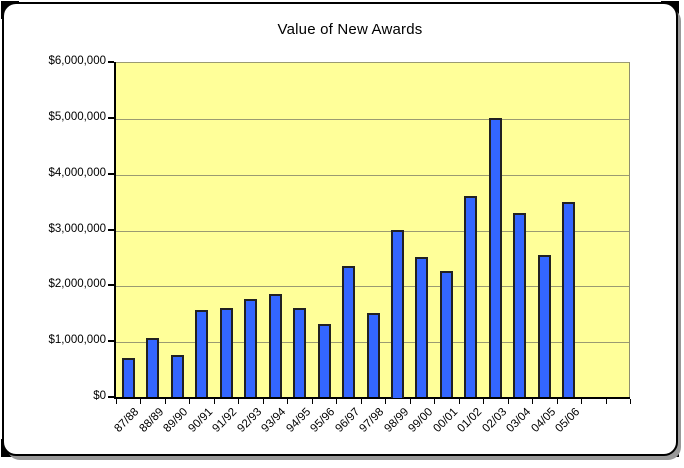 Image resolution: width=684 pixels, height=468 pixels. What do you see at coordinates (544, 326) in the screenshot?
I see `bar-04/05` at bounding box center [544, 326].